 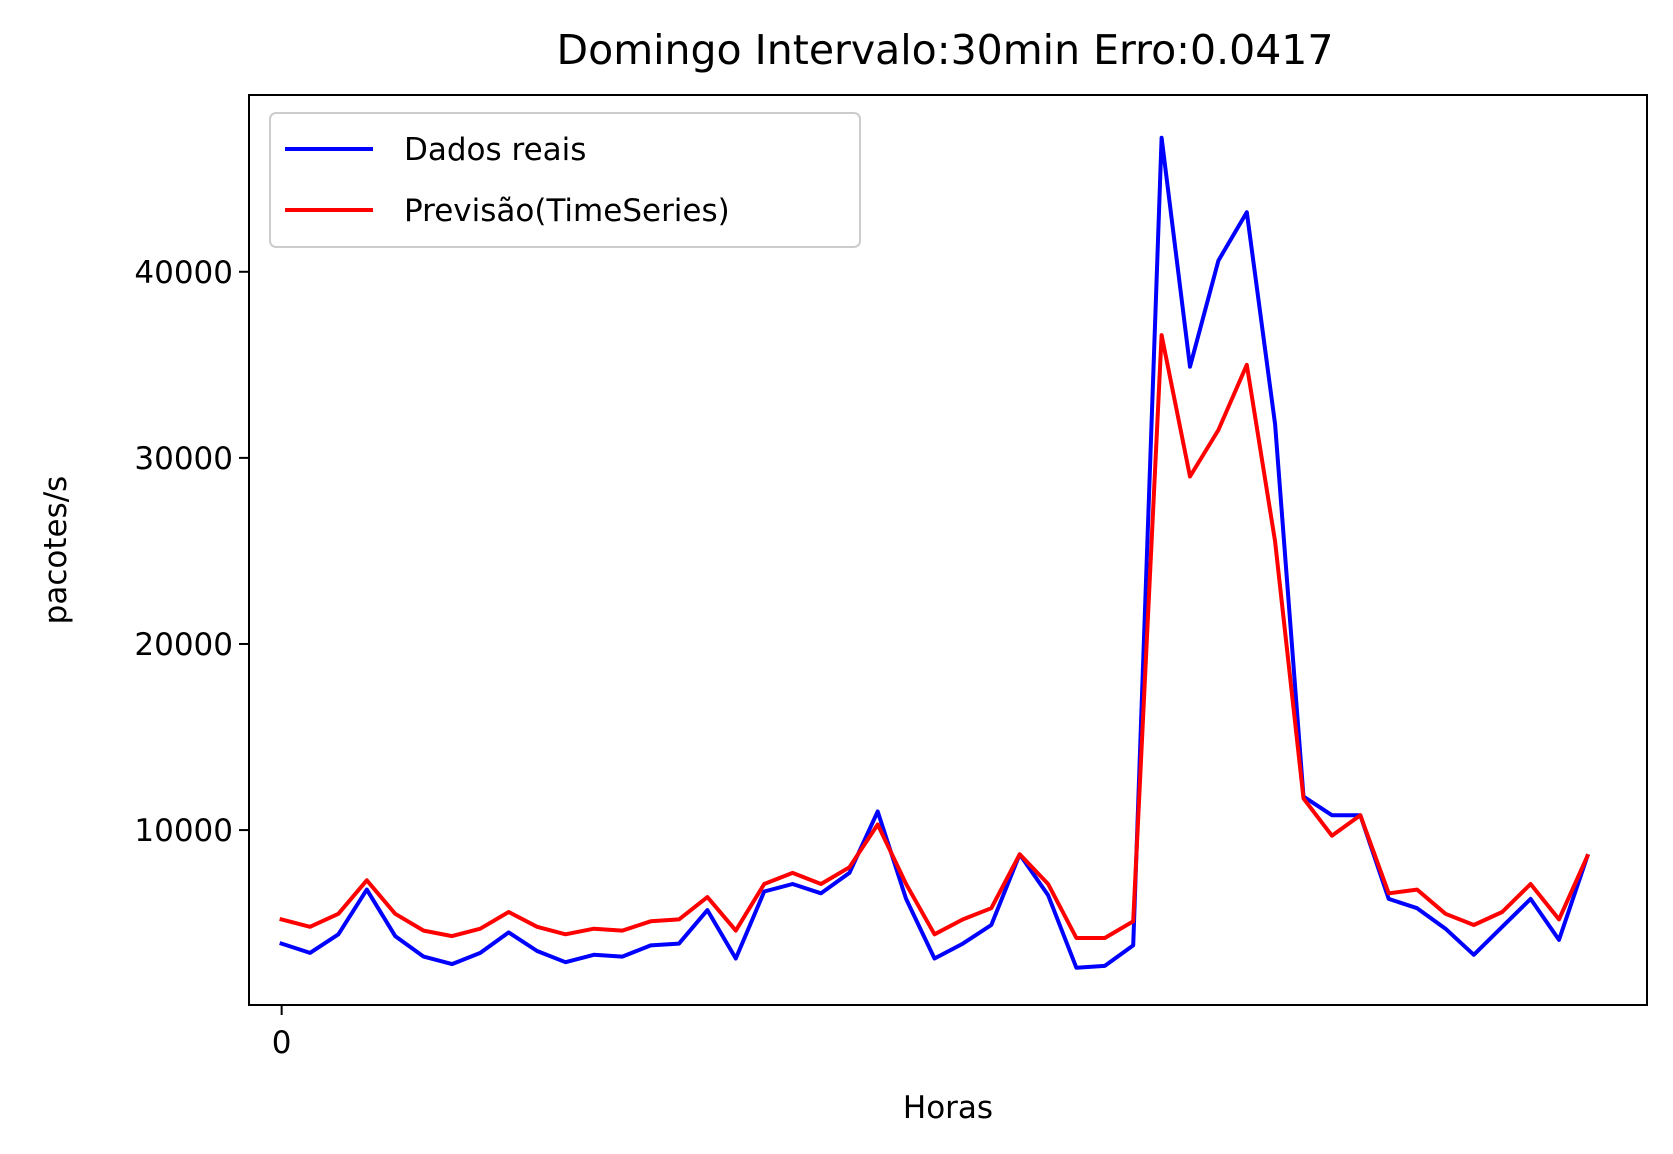 What do you see at coordinates (282, 1043) in the screenshot?
I see `x-tick-label: 0` at bounding box center [282, 1043].